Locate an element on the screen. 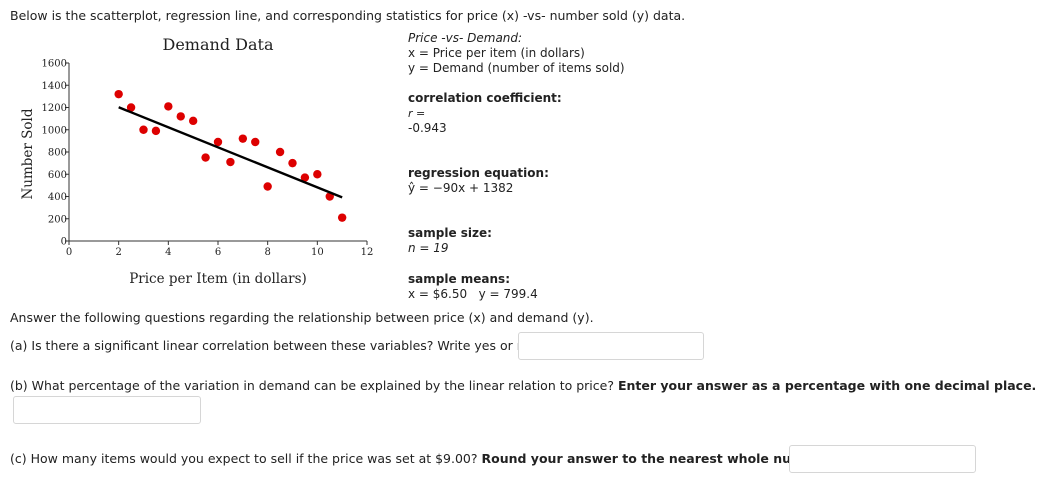  x-tick-label: 10 is located at coordinates (317, 252).